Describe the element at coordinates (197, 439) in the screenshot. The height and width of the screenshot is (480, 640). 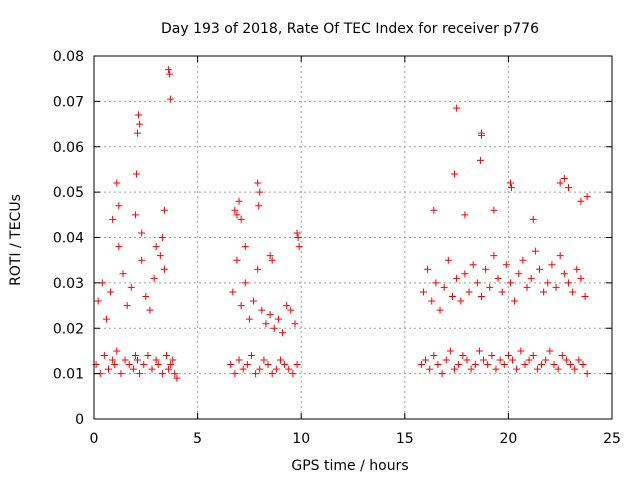
I see `x-tick-label: 5` at that location.